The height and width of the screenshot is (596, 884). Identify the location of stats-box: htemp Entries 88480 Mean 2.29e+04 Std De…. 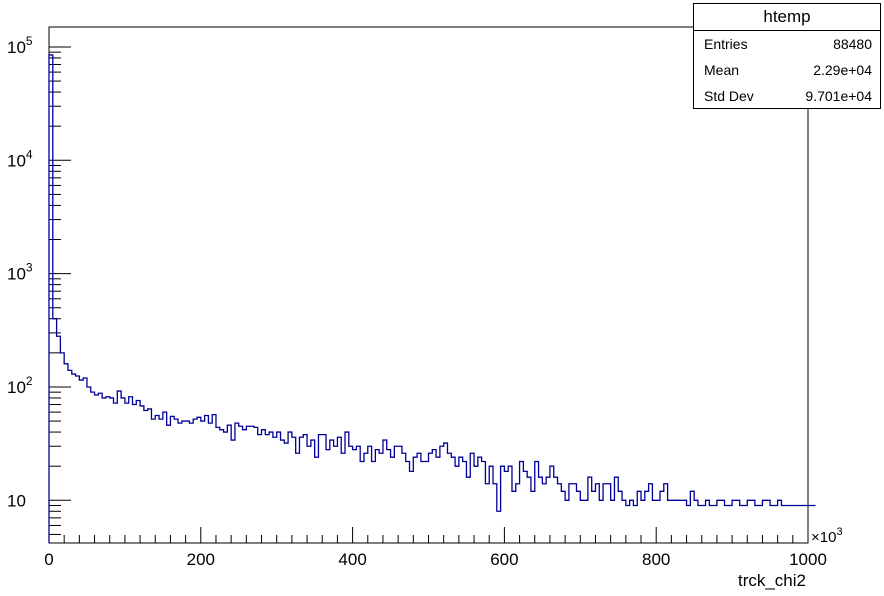
(787, 56).